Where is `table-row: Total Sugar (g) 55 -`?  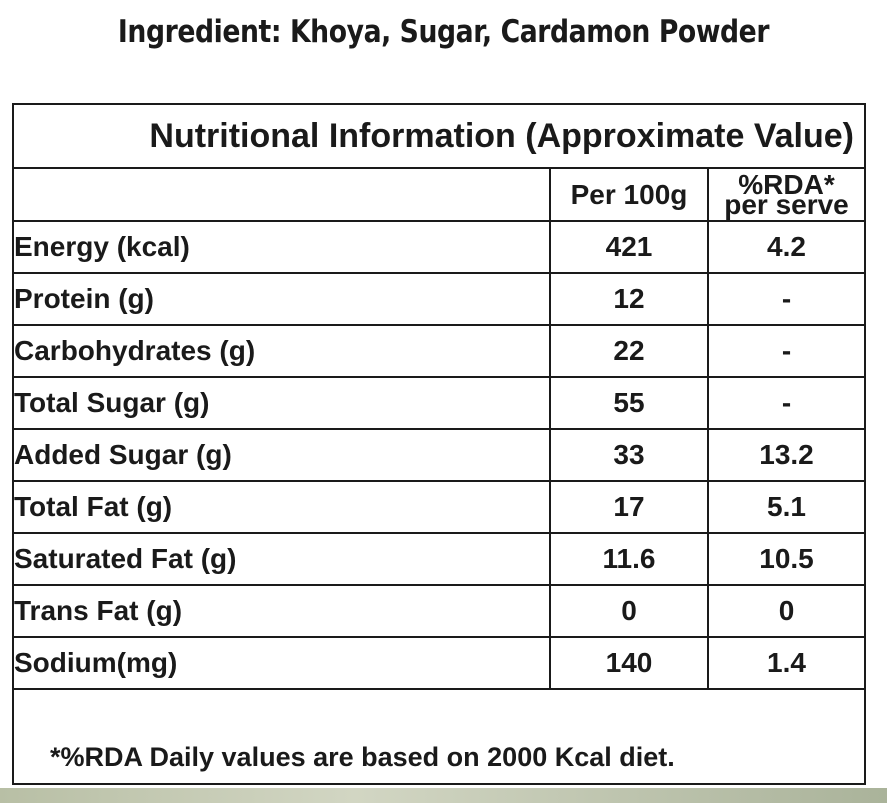 table-row: Total Sugar (g) 55 - is located at coordinates (439, 403).